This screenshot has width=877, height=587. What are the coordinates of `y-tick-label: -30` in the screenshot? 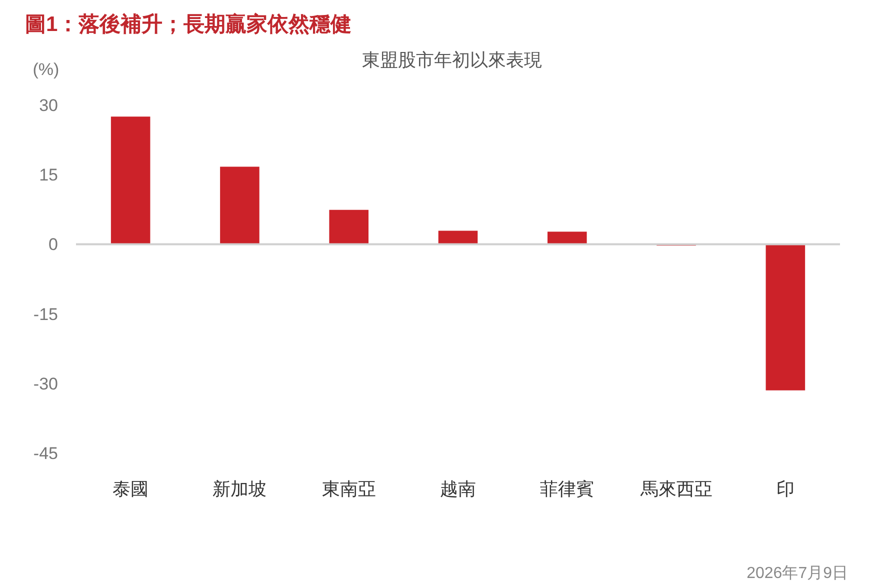 It's located at (45, 384).